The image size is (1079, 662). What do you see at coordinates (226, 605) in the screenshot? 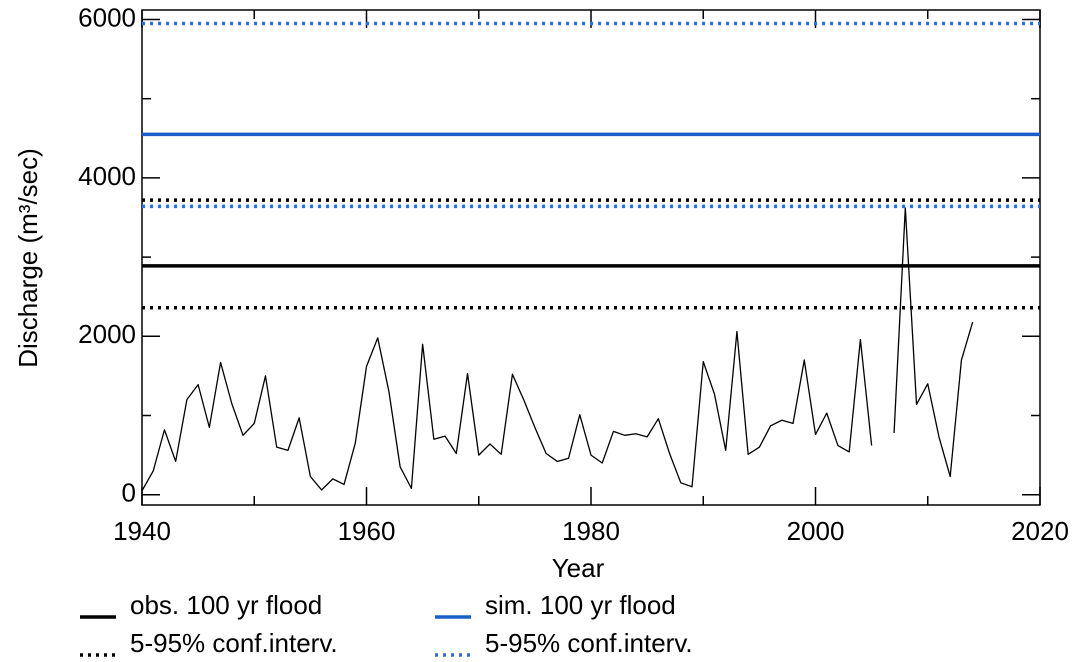
I see `legend-label: obs. 100 yr flood` at bounding box center [226, 605].